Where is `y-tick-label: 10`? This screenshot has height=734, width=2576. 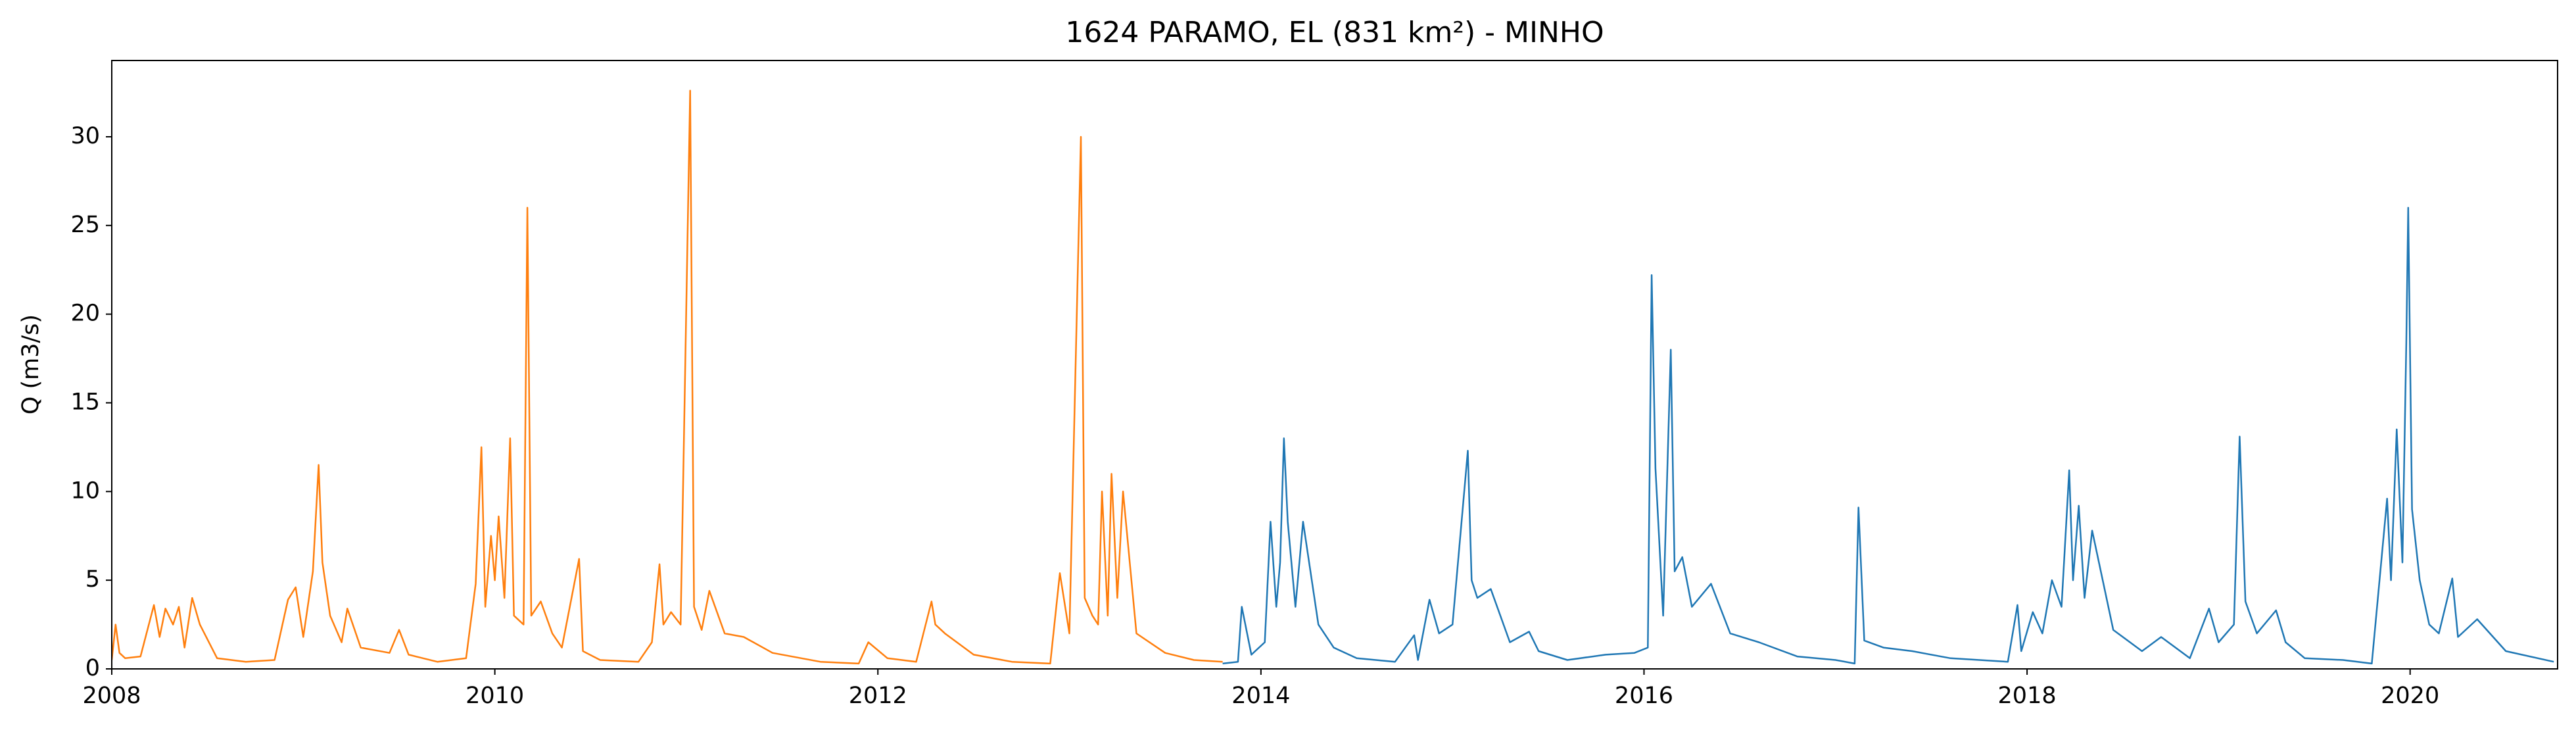
y-tick-label: 10 is located at coordinates (85, 491).